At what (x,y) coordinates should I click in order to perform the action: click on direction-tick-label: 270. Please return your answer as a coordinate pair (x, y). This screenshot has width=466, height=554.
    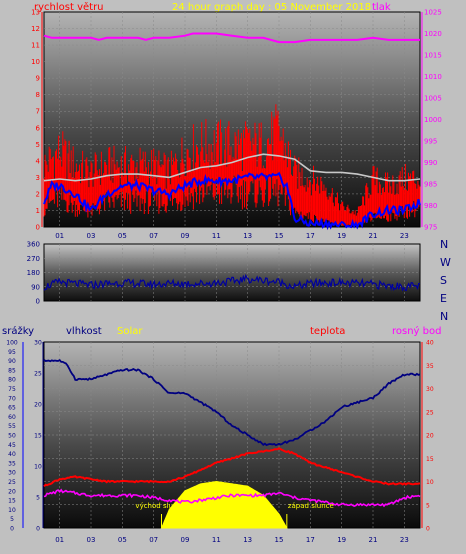
    Looking at the image, I should click on (33, 259).